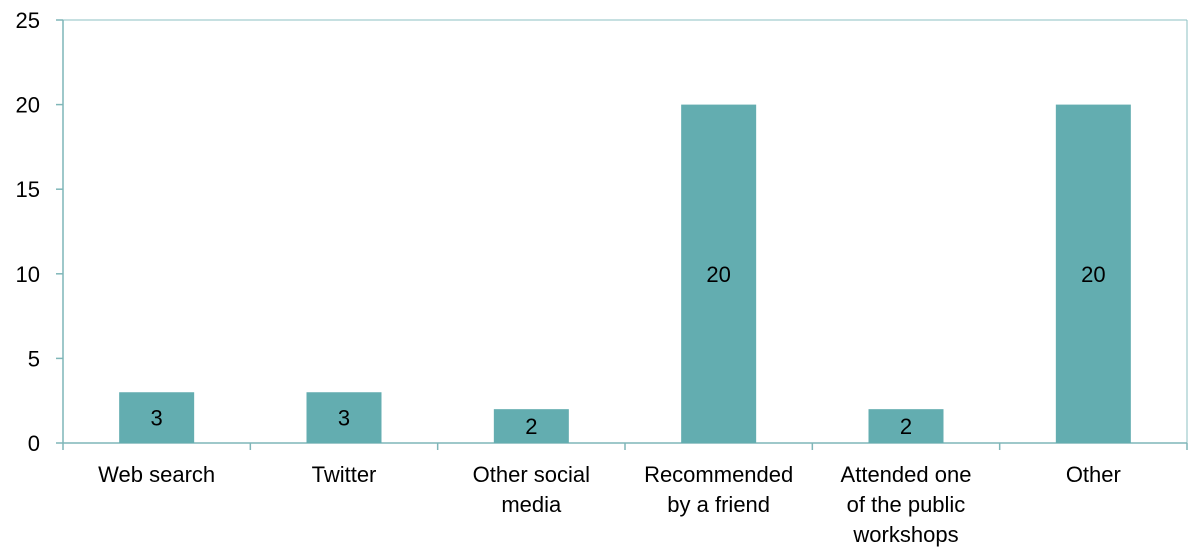 This screenshot has height=549, width=1192. I want to click on x-category-label-line: Attended one, so click(906, 474).